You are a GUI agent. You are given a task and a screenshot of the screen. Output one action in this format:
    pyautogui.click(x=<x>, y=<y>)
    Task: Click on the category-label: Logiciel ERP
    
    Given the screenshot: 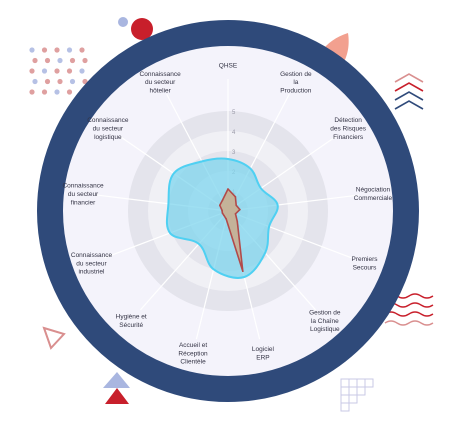 What is the action you would take?
    pyautogui.click(x=263, y=353)
    